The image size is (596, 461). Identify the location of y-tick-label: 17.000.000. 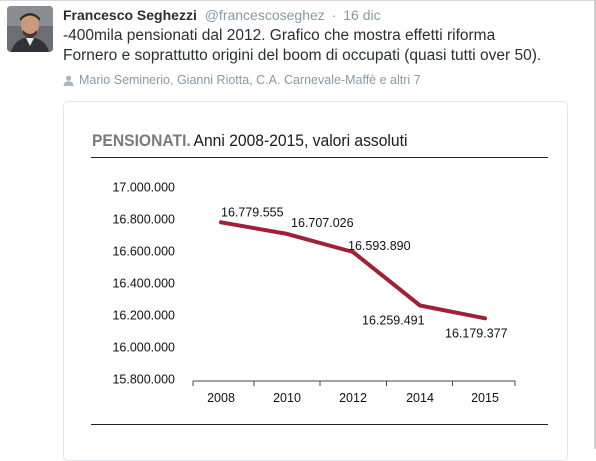
(143, 188).